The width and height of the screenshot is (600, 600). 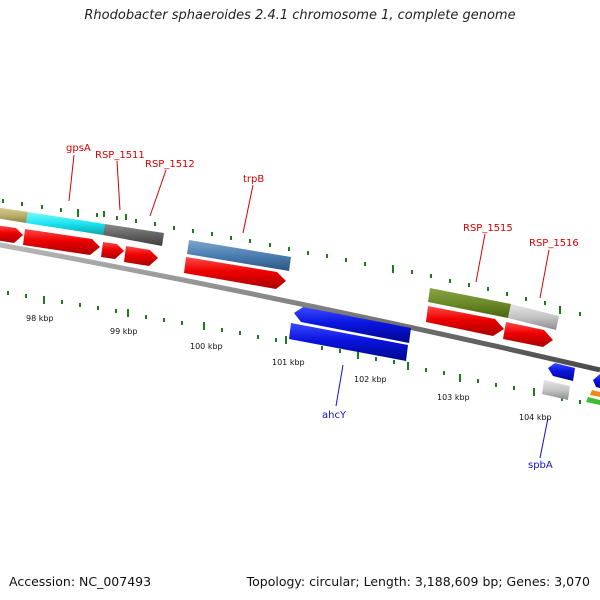 What do you see at coordinates (453, 397) in the screenshot?
I see `scale-label: 103 kbp` at bounding box center [453, 397].